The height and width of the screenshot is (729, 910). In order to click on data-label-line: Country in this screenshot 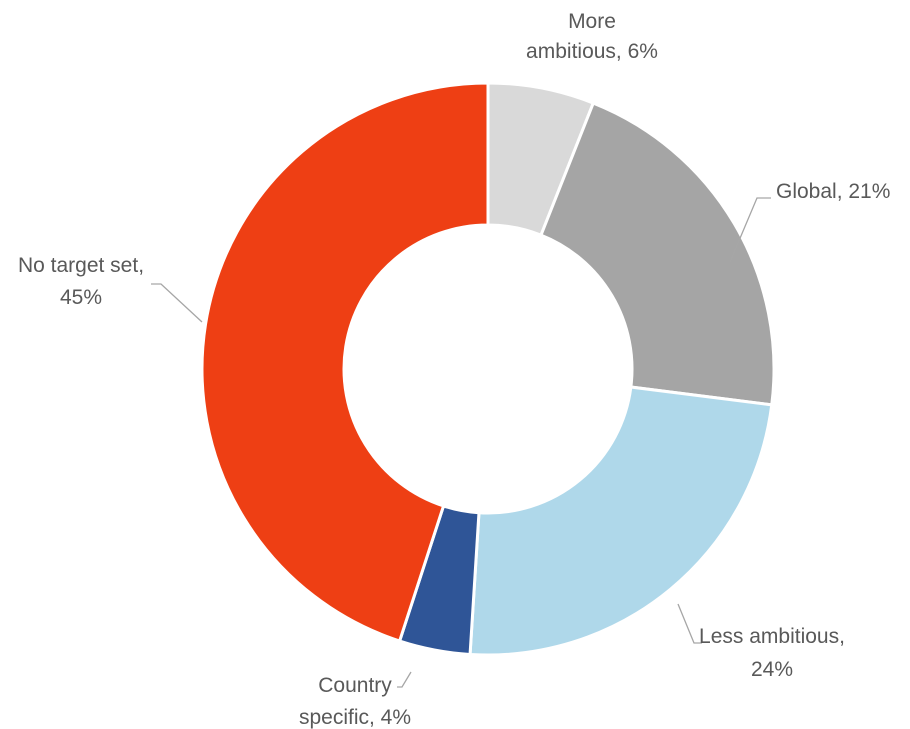, I will do `click(355, 685)`.